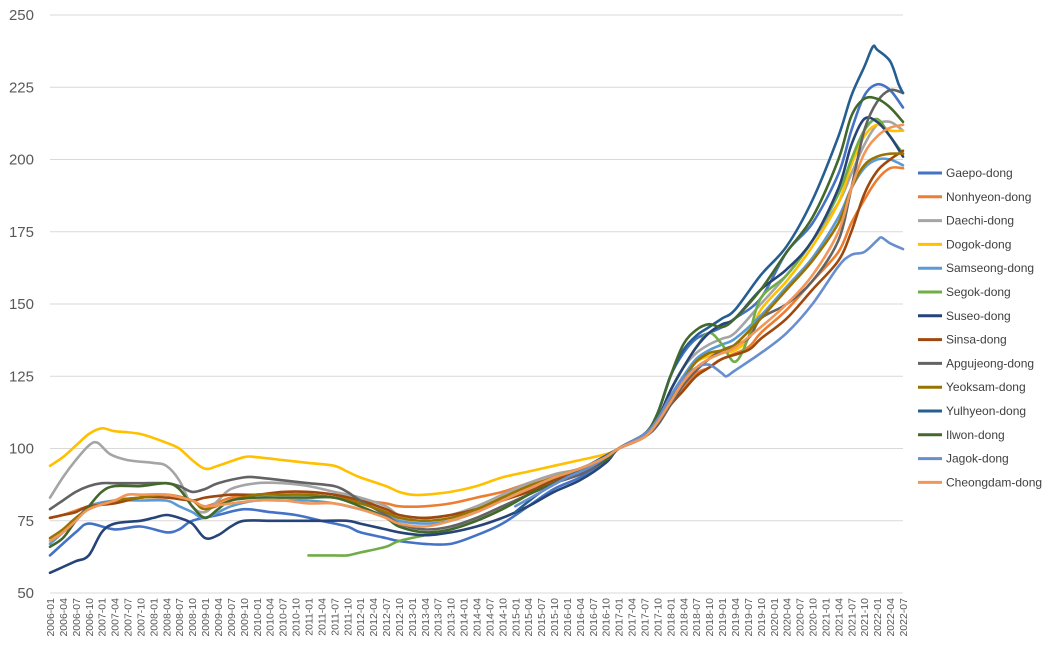  Describe the element at coordinates (980, 221) in the screenshot. I see `legend-label-daechi-dong: Daechi-dong` at that location.